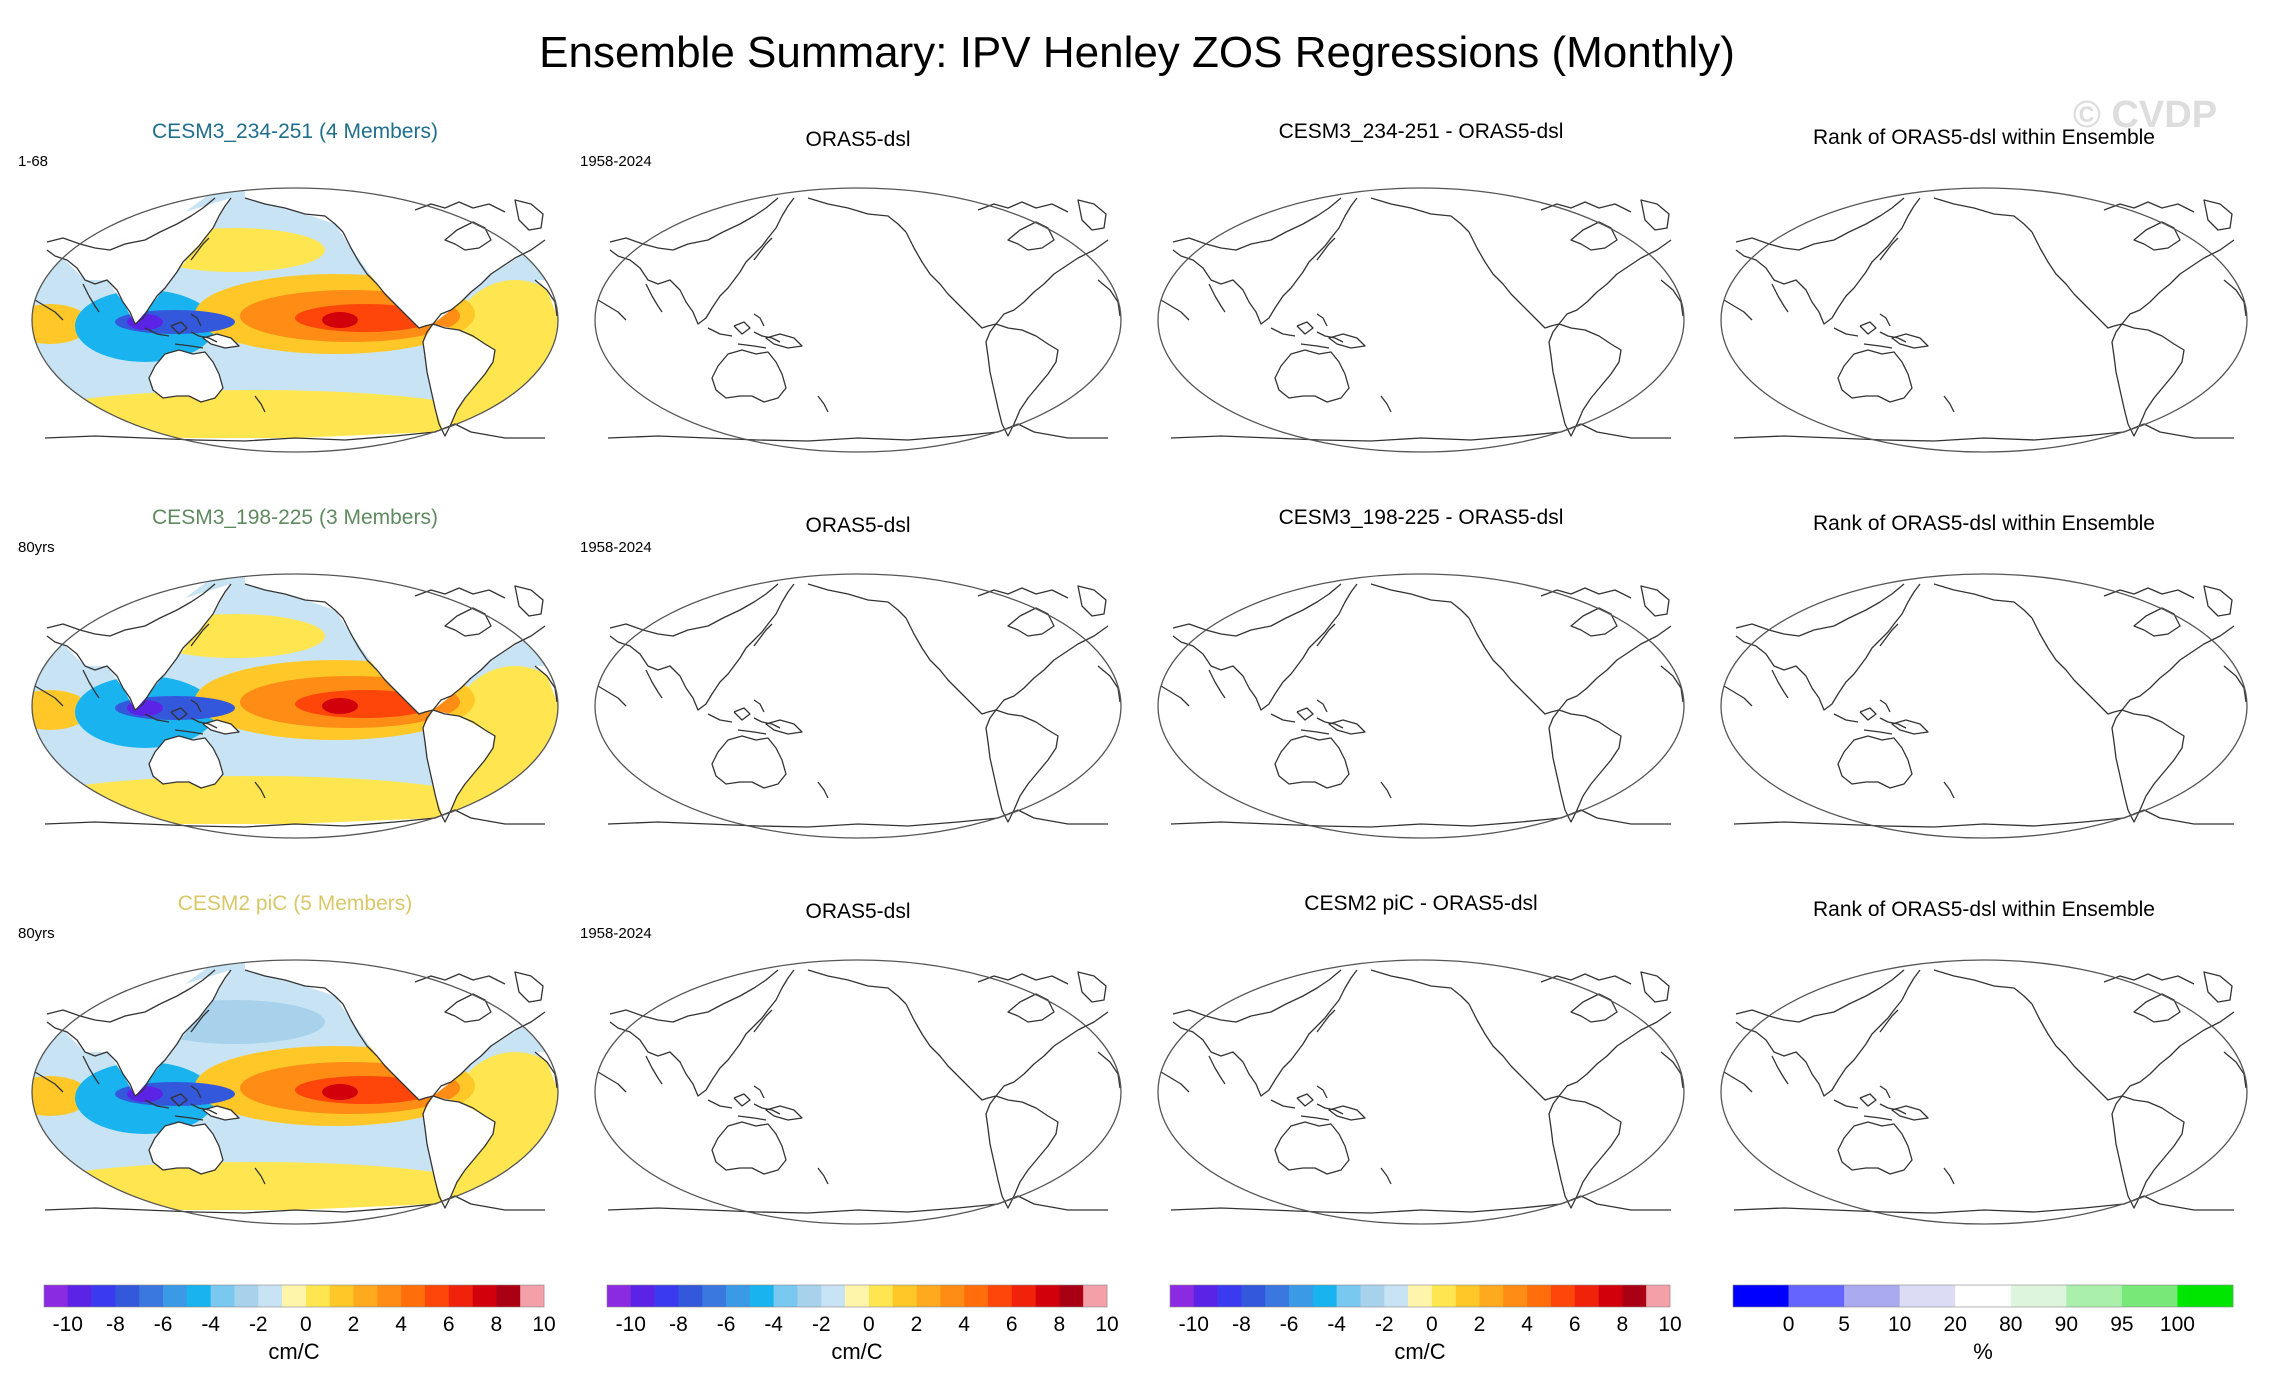 This screenshot has height=1386, width=2274. What do you see at coordinates (2145, 115) in the screenshot?
I see `watermark: © CVDP` at bounding box center [2145, 115].